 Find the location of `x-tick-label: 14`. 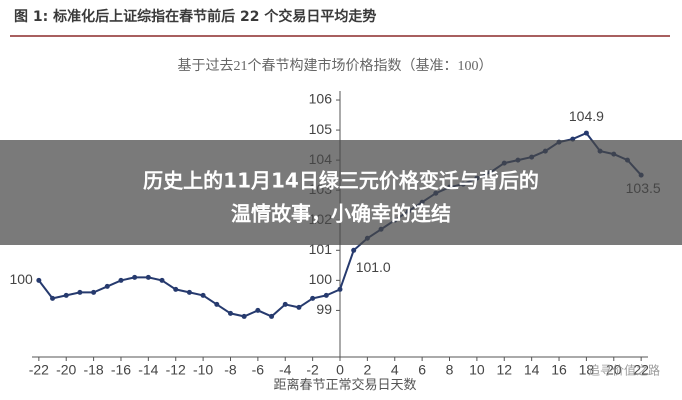

x-tick-label: 14 is located at coordinates (532, 370).